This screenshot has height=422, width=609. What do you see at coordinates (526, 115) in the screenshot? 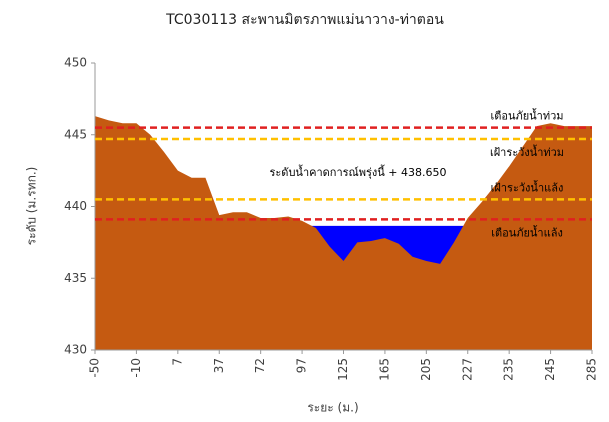
I see `threshold-label: เตือนภัยน้ำท่วม` at bounding box center [526, 115].